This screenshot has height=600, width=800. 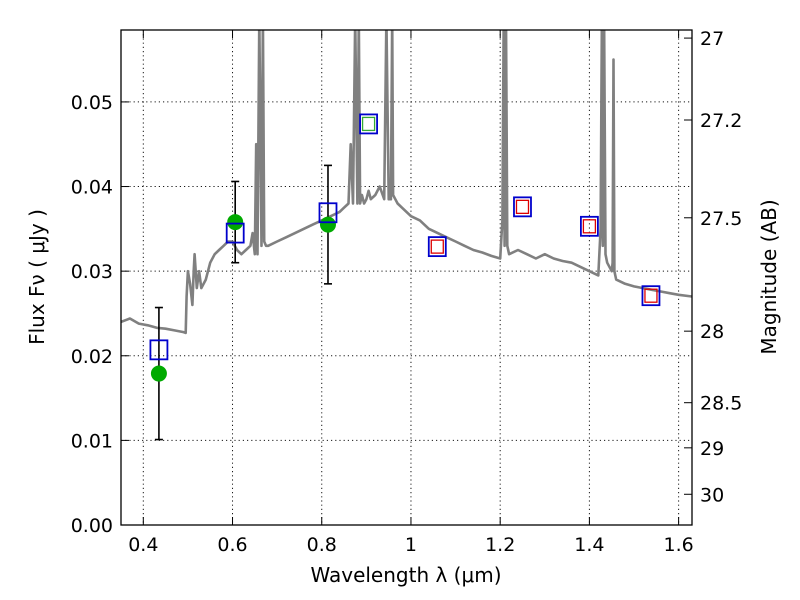 What do you see at coordinates (500, 545) in the screenshot?
I see `x-tick-label: 1.2` at bounding box center [500, 545].